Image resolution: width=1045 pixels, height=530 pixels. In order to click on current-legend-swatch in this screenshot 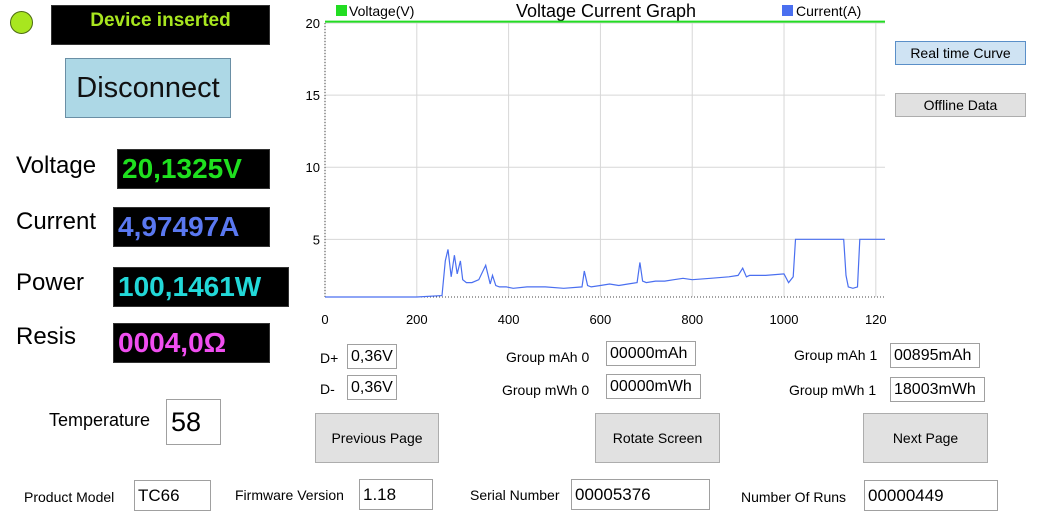, I will do `click(787, 10)`.